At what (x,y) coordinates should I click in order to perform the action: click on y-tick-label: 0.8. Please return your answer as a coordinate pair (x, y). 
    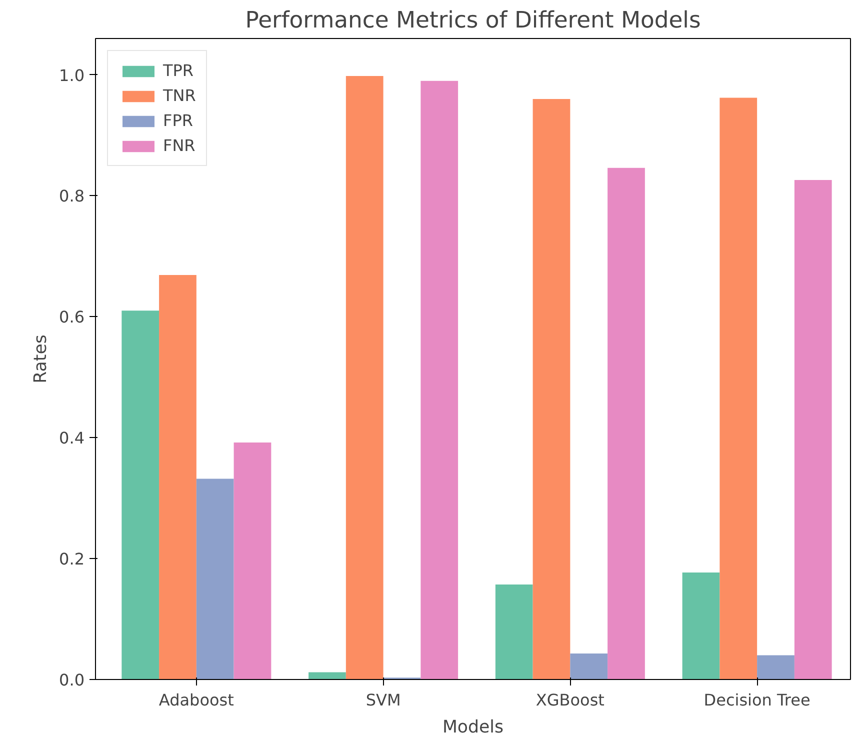
    Looking at the image, I should click on (72, 196).